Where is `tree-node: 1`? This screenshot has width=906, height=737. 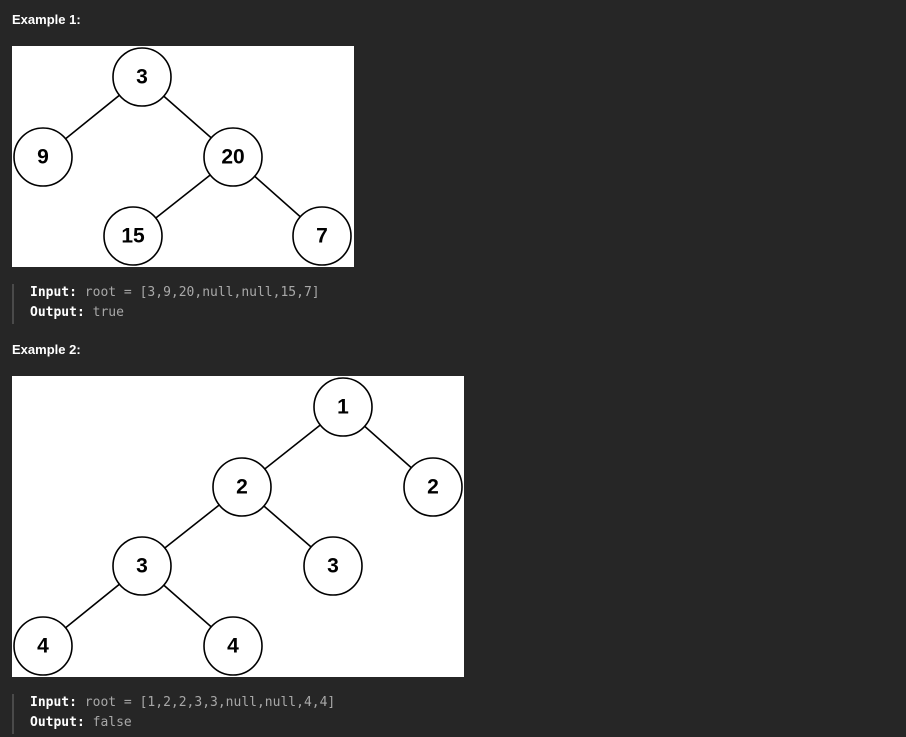 tree-node: 1 is located at coordinates (343, 407).